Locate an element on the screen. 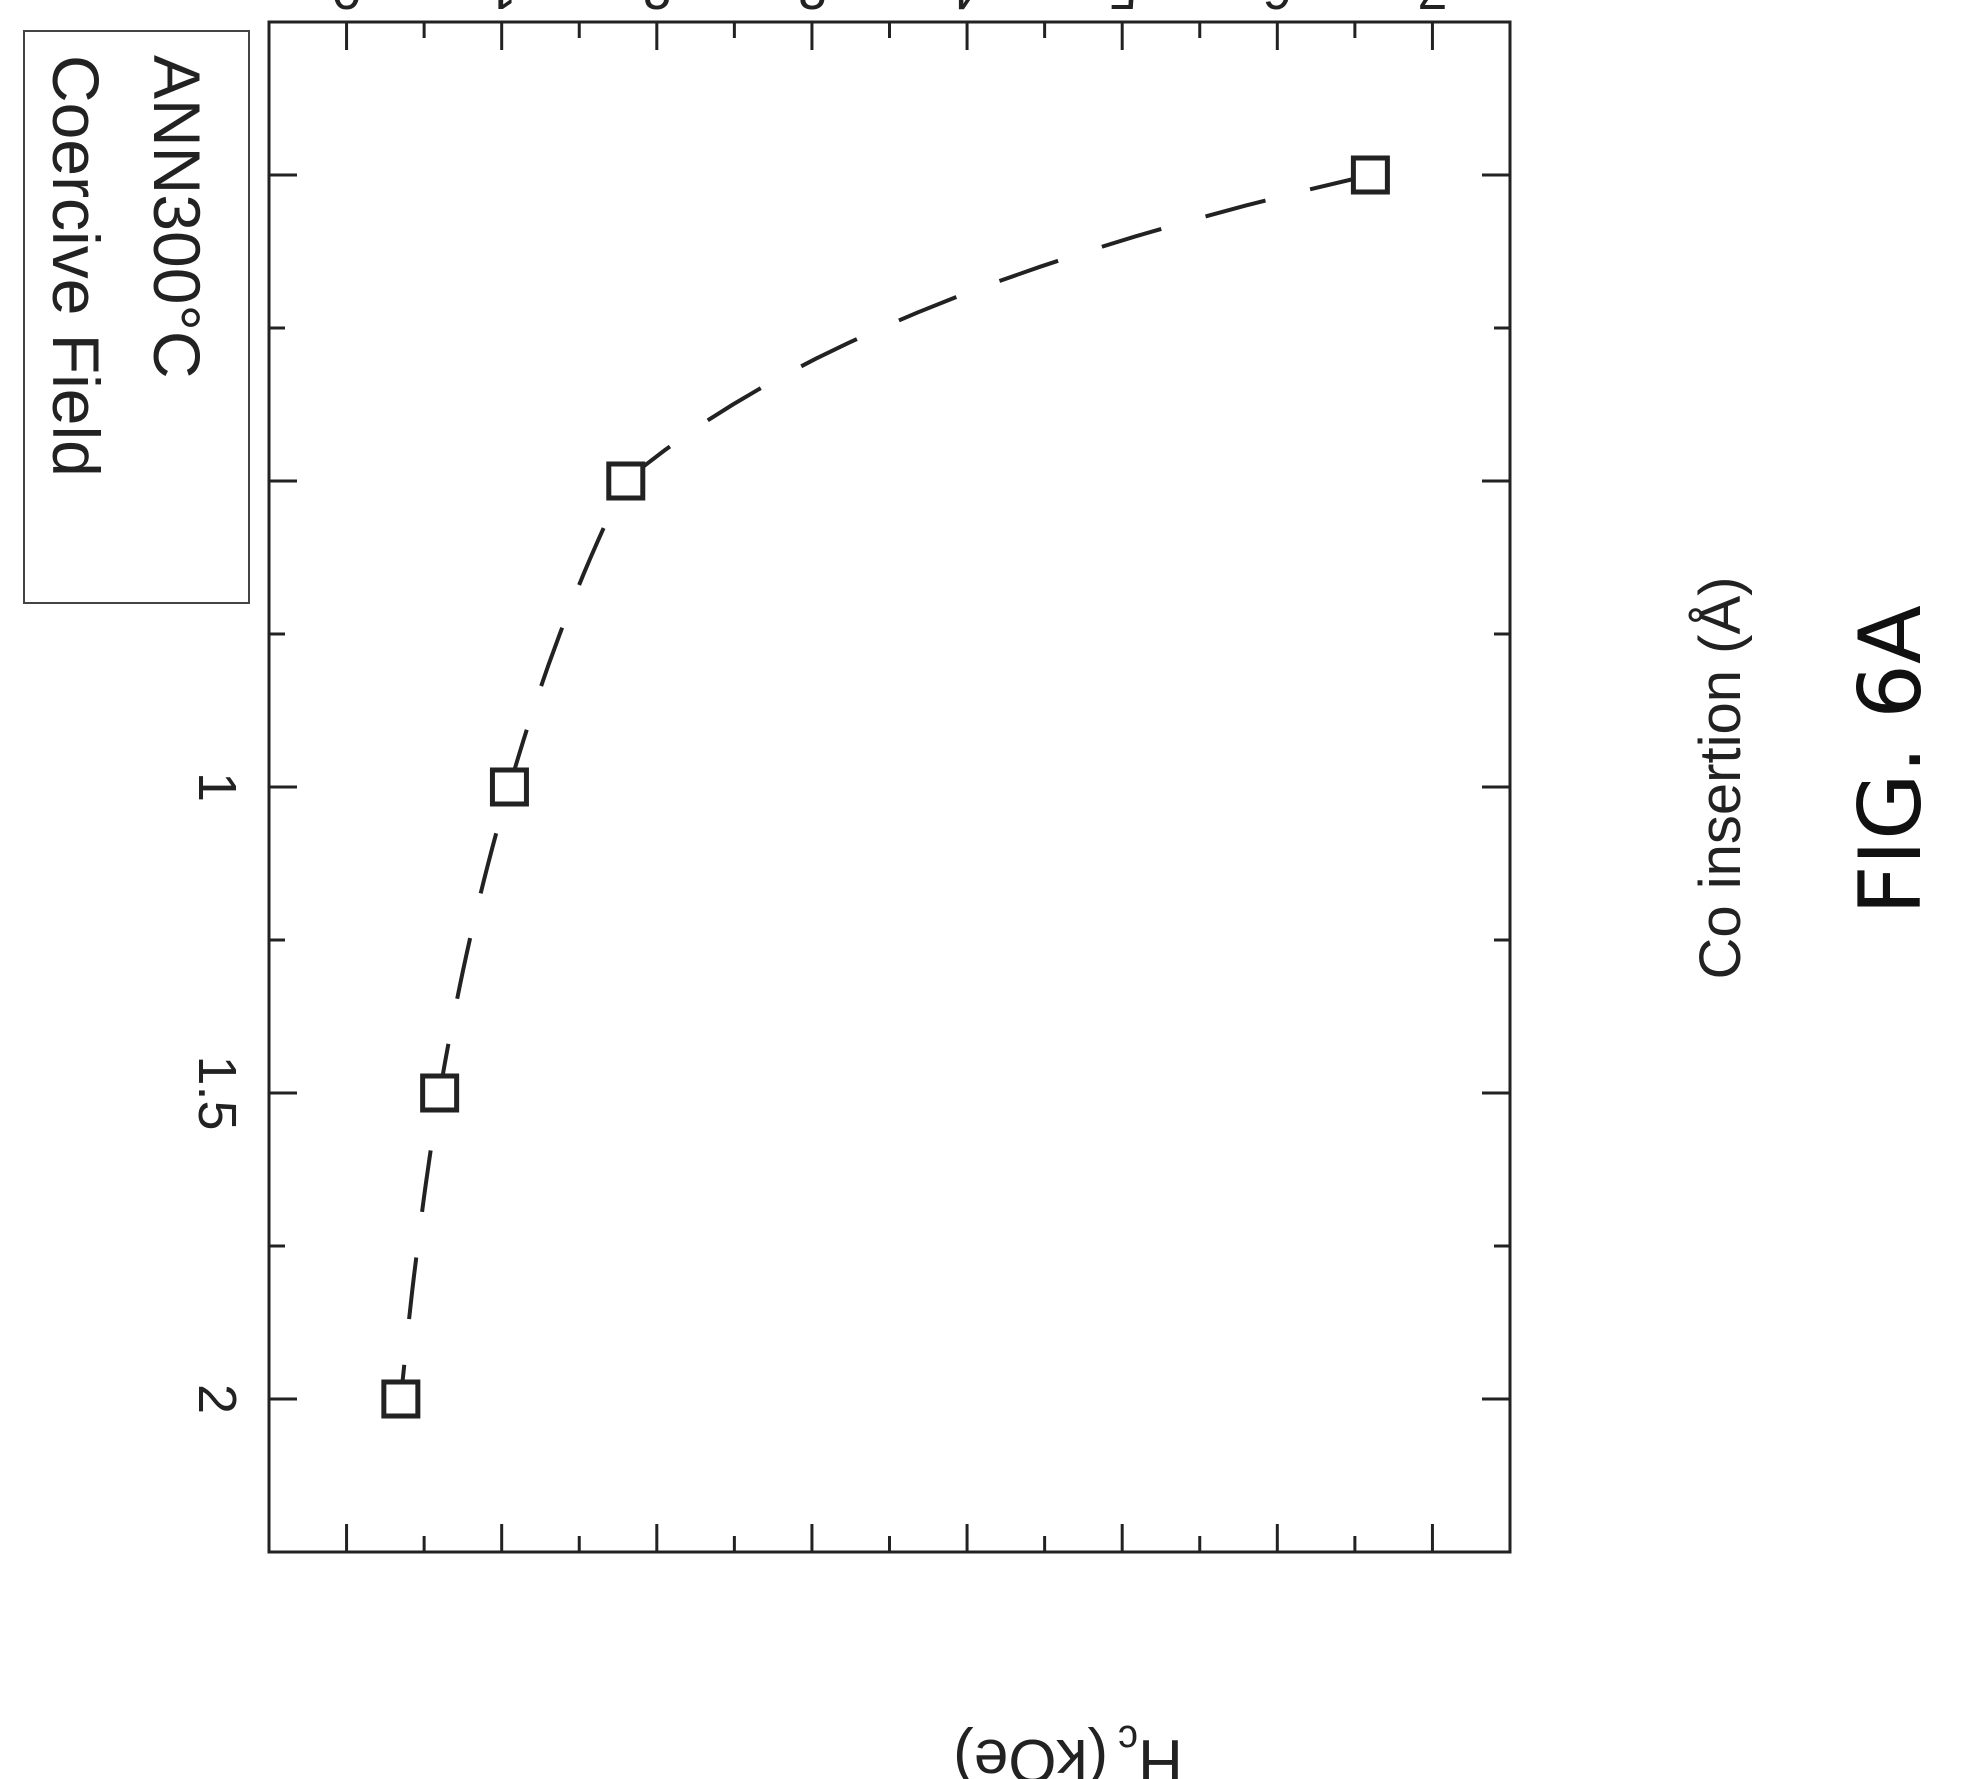 This screenshot has width=1963, height=1779. x-tick-label: 1.5 is located at coordinates (217, 1092).